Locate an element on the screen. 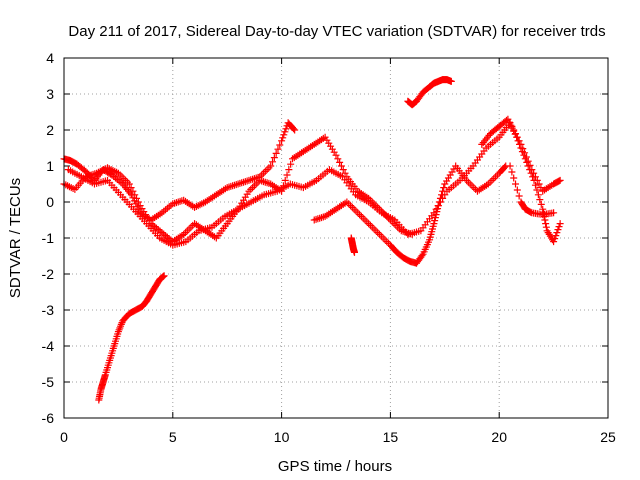  y-tick-label: 1 is located at coordinates (50, 166).